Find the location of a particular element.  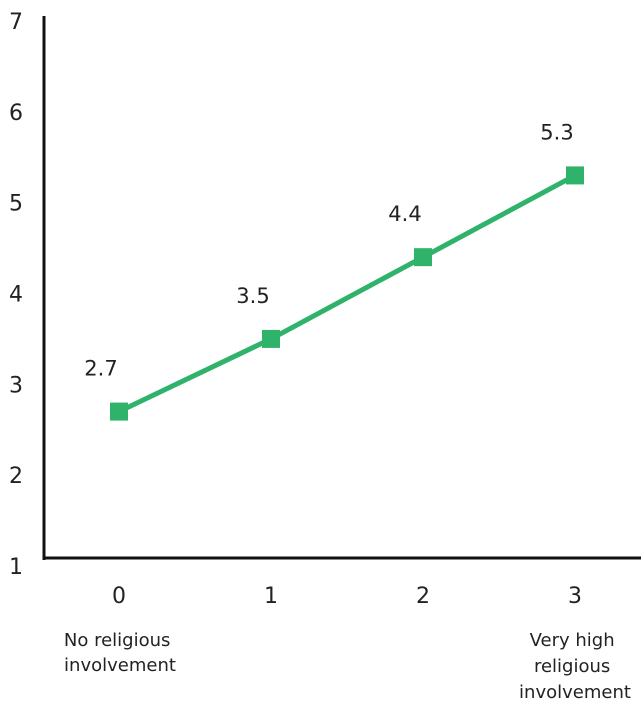

x-annotation-left-line-1: No religious is located at coordinates (117, 640).